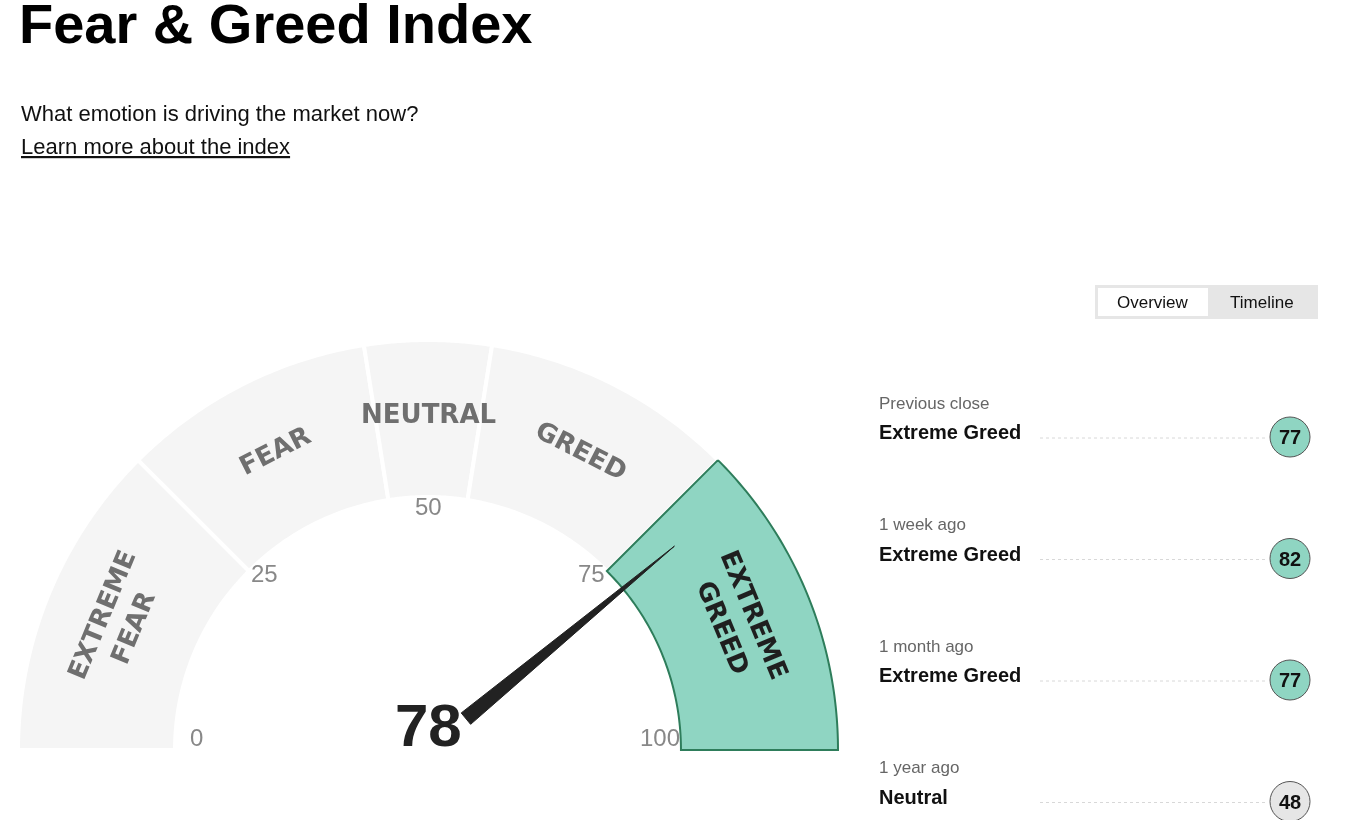 Image resolution: width=1348 pixels, height=820 pixels. What do you see at coordinates (428, 725) in the screenshot?
I see `text: 78` at bounding box center [428, 725].